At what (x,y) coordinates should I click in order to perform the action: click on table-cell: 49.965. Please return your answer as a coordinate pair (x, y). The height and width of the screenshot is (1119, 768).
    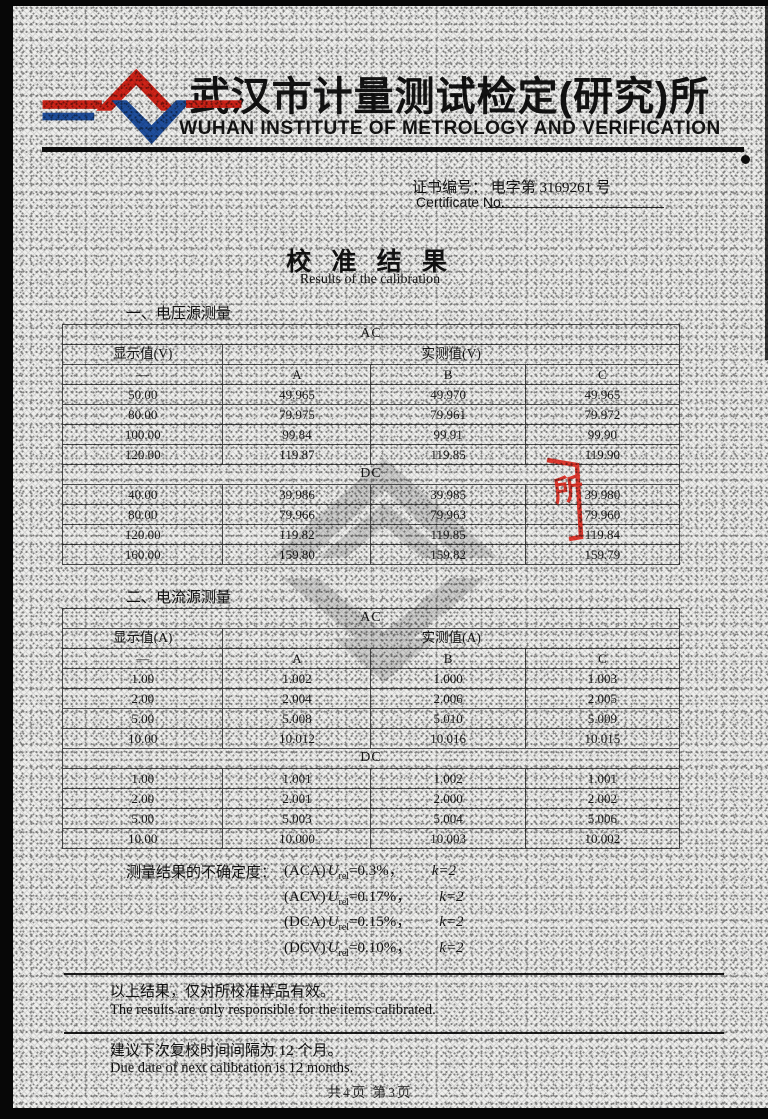
    Looking at the image, I should click on (297, 394).